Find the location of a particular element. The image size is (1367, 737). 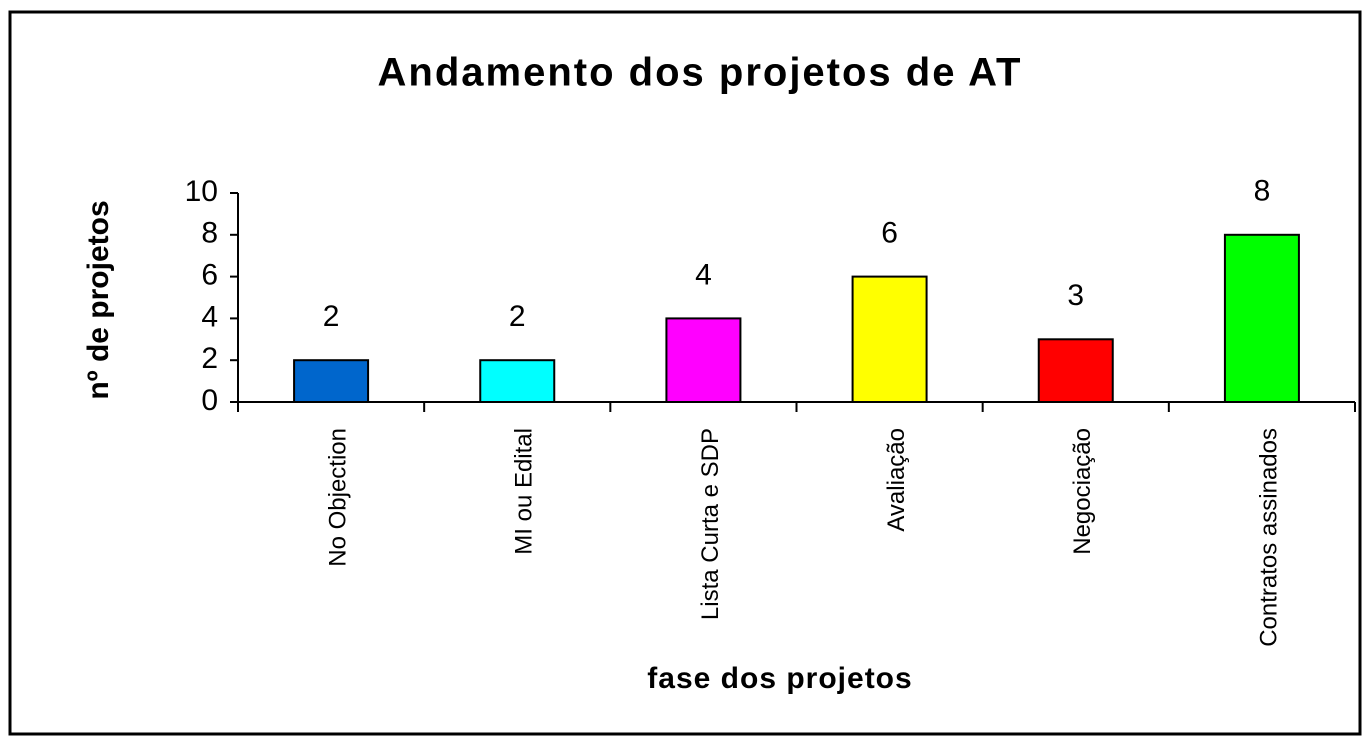

x-tick-label: MI ou Edital is located at coordinates (524, 491).